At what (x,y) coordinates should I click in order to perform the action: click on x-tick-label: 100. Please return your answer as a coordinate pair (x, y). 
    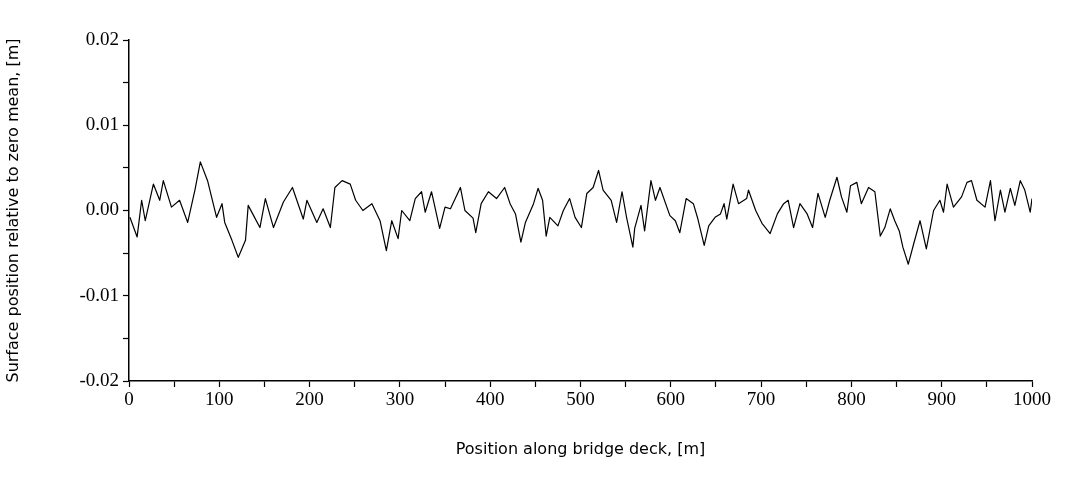
    Looking at the image, I should click on (219, 399).